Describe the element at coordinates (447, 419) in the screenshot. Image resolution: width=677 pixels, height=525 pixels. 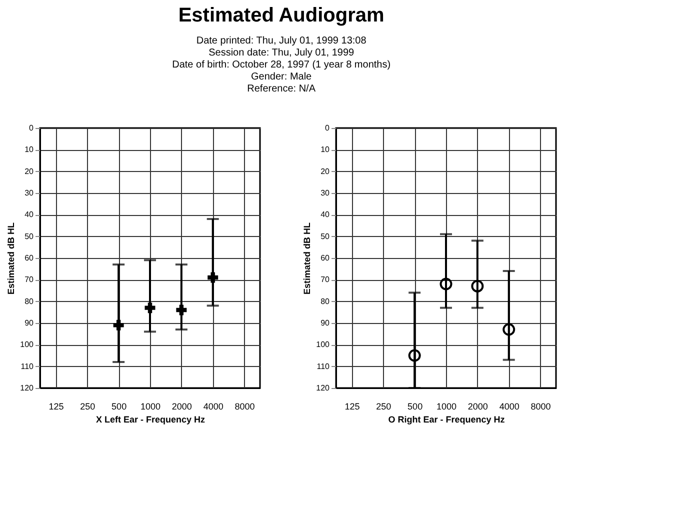
I see `x-axis-title: O Right Ear - Frequency Hz` at that location.